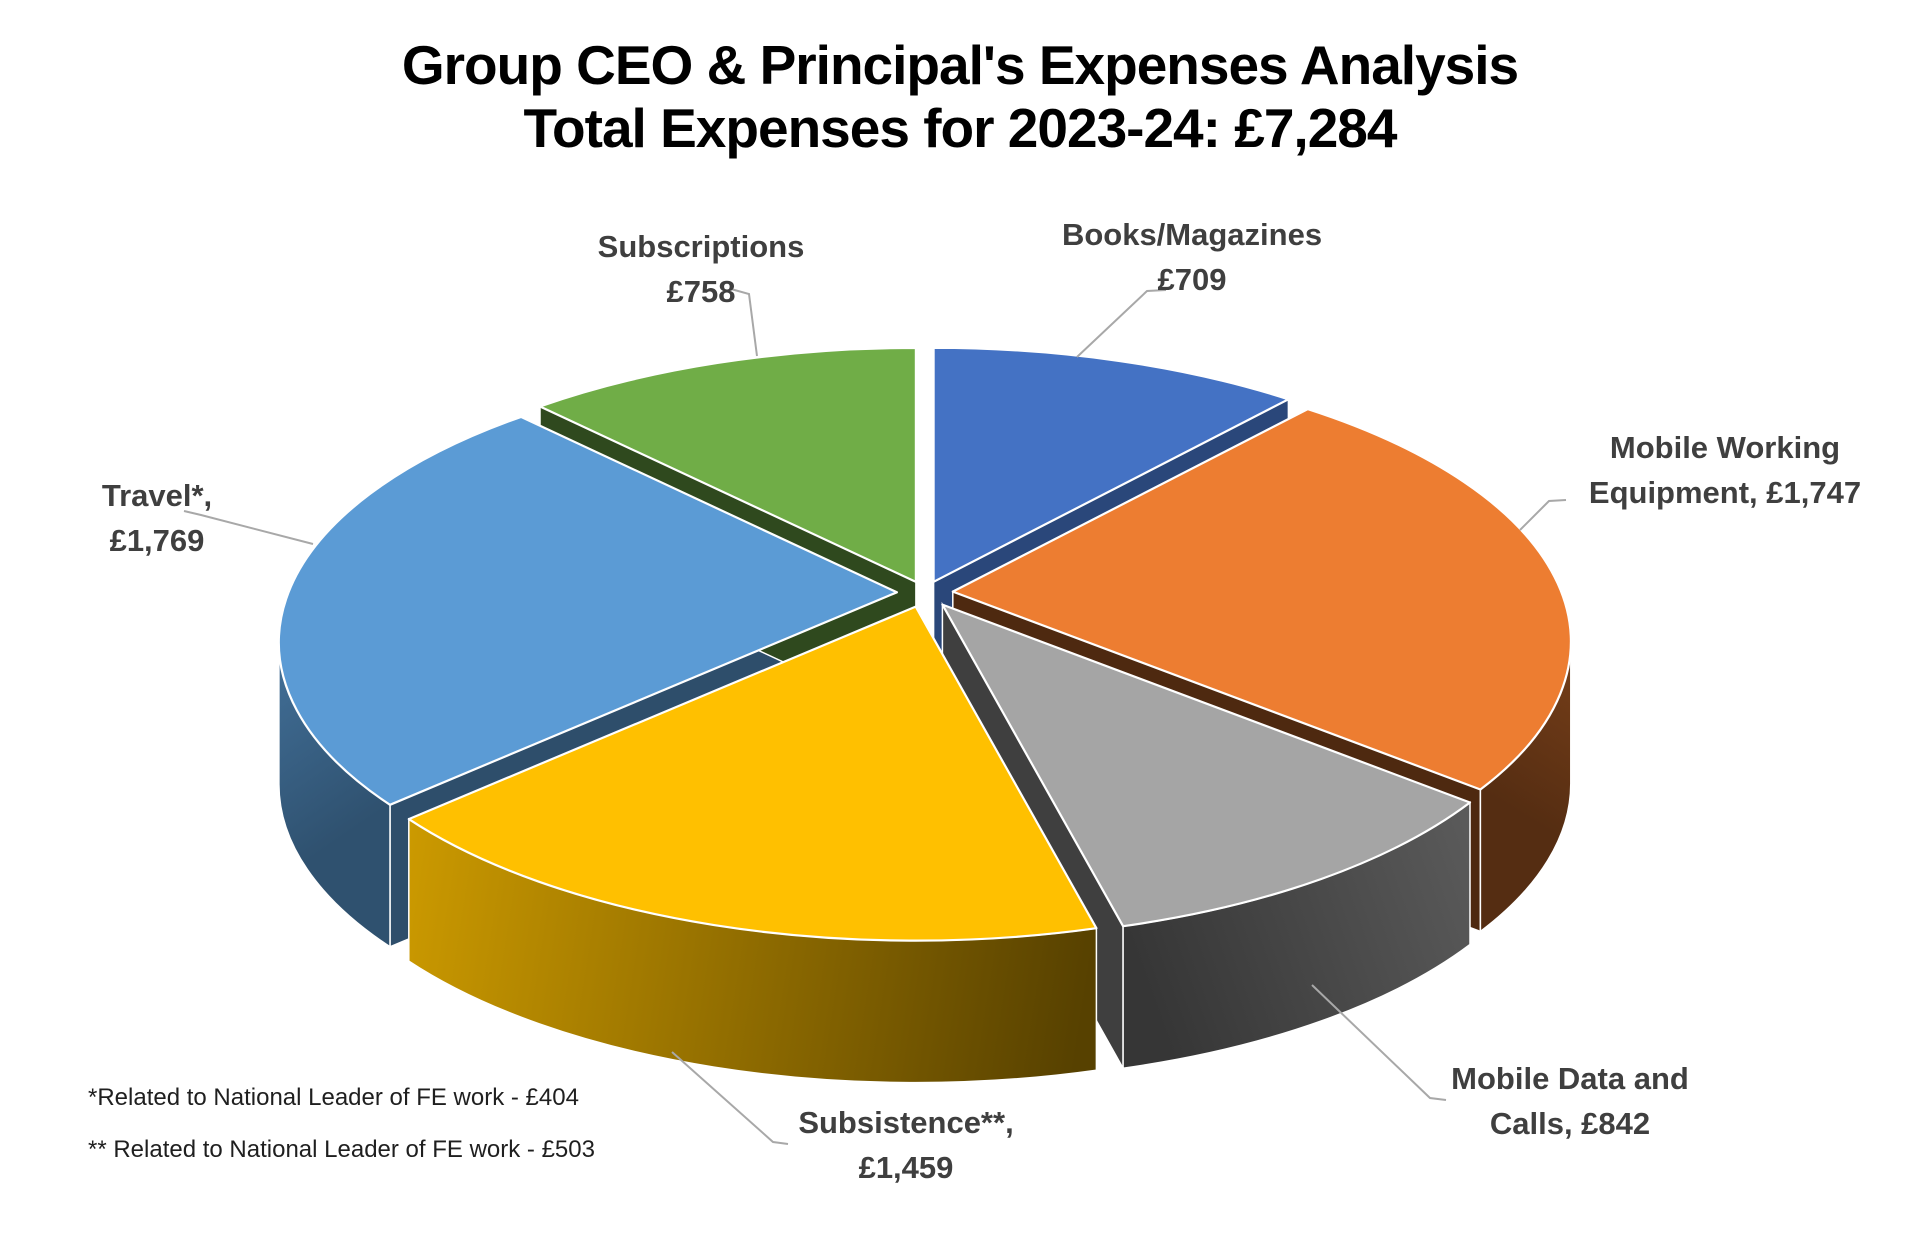 This screenshot has height=1245, width=1920. What do you see at coordinates (960, 128) in the screenshot?
I see `chart-title-line2: Total Expenses for 2023-24: £7,284` at bounding box center [960, 128].